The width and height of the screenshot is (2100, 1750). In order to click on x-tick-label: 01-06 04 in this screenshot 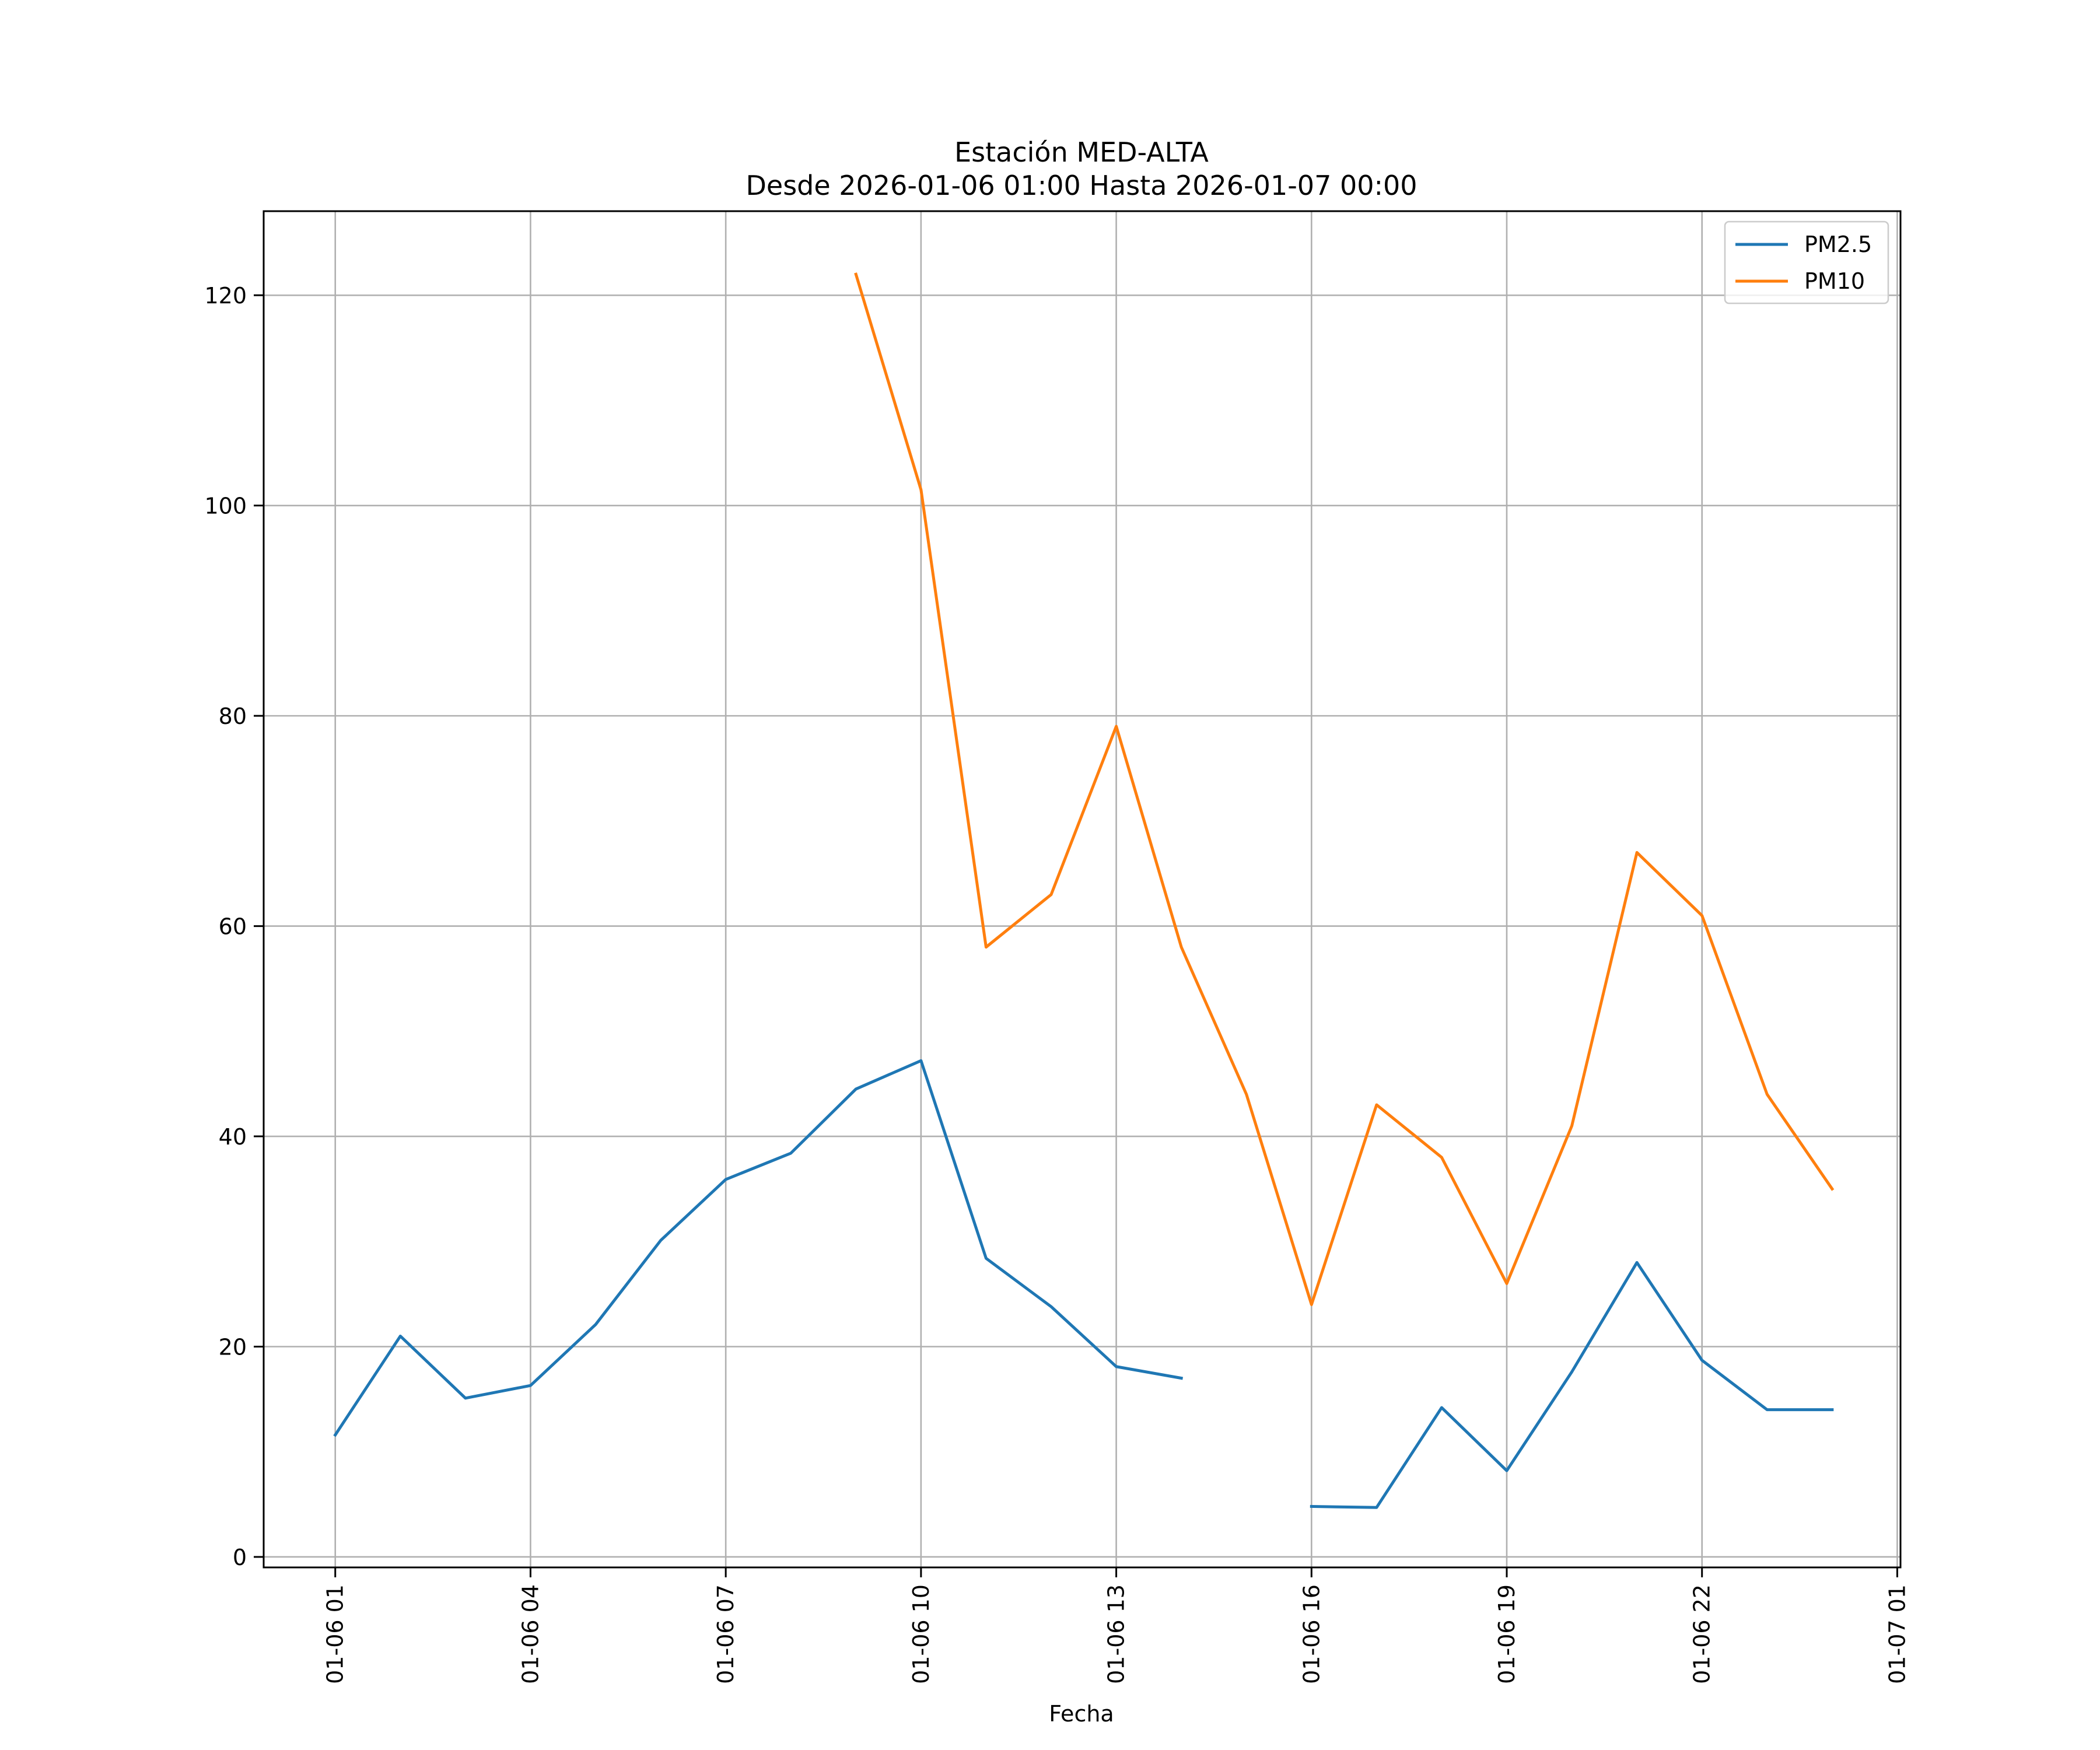, I will do `click(530, 1634)`.